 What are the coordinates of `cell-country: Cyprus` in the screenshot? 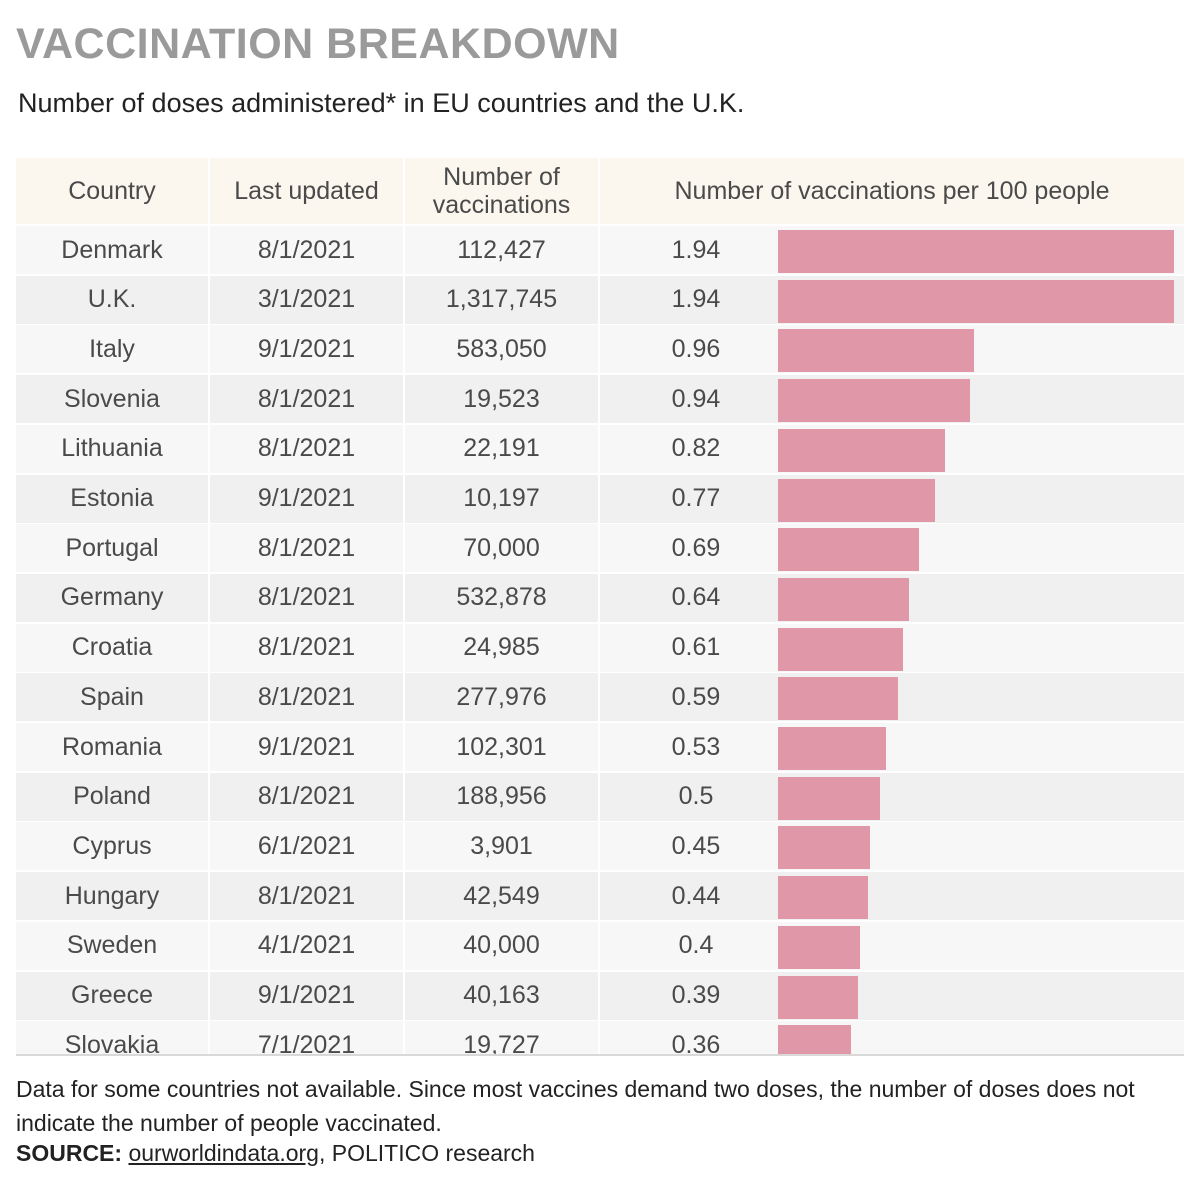 It's located at (112, 846).